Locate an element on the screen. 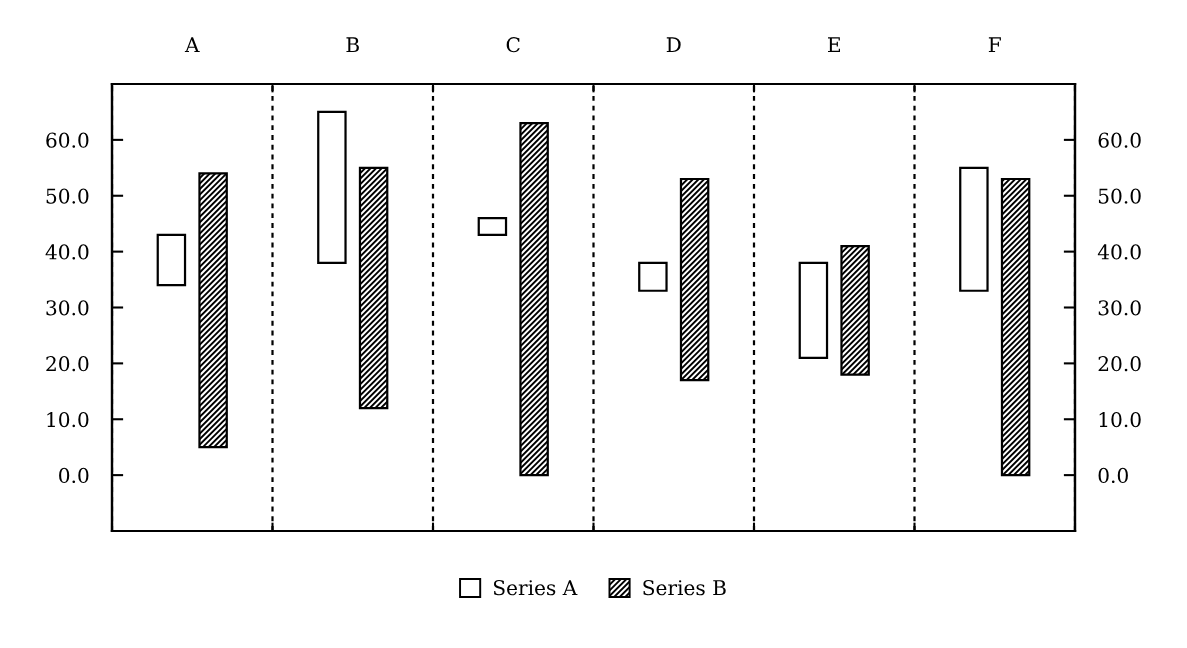 This screenshot has width=1187, height=648. y2-tick-label: 30.0 is located at coordinates (1119, 308).